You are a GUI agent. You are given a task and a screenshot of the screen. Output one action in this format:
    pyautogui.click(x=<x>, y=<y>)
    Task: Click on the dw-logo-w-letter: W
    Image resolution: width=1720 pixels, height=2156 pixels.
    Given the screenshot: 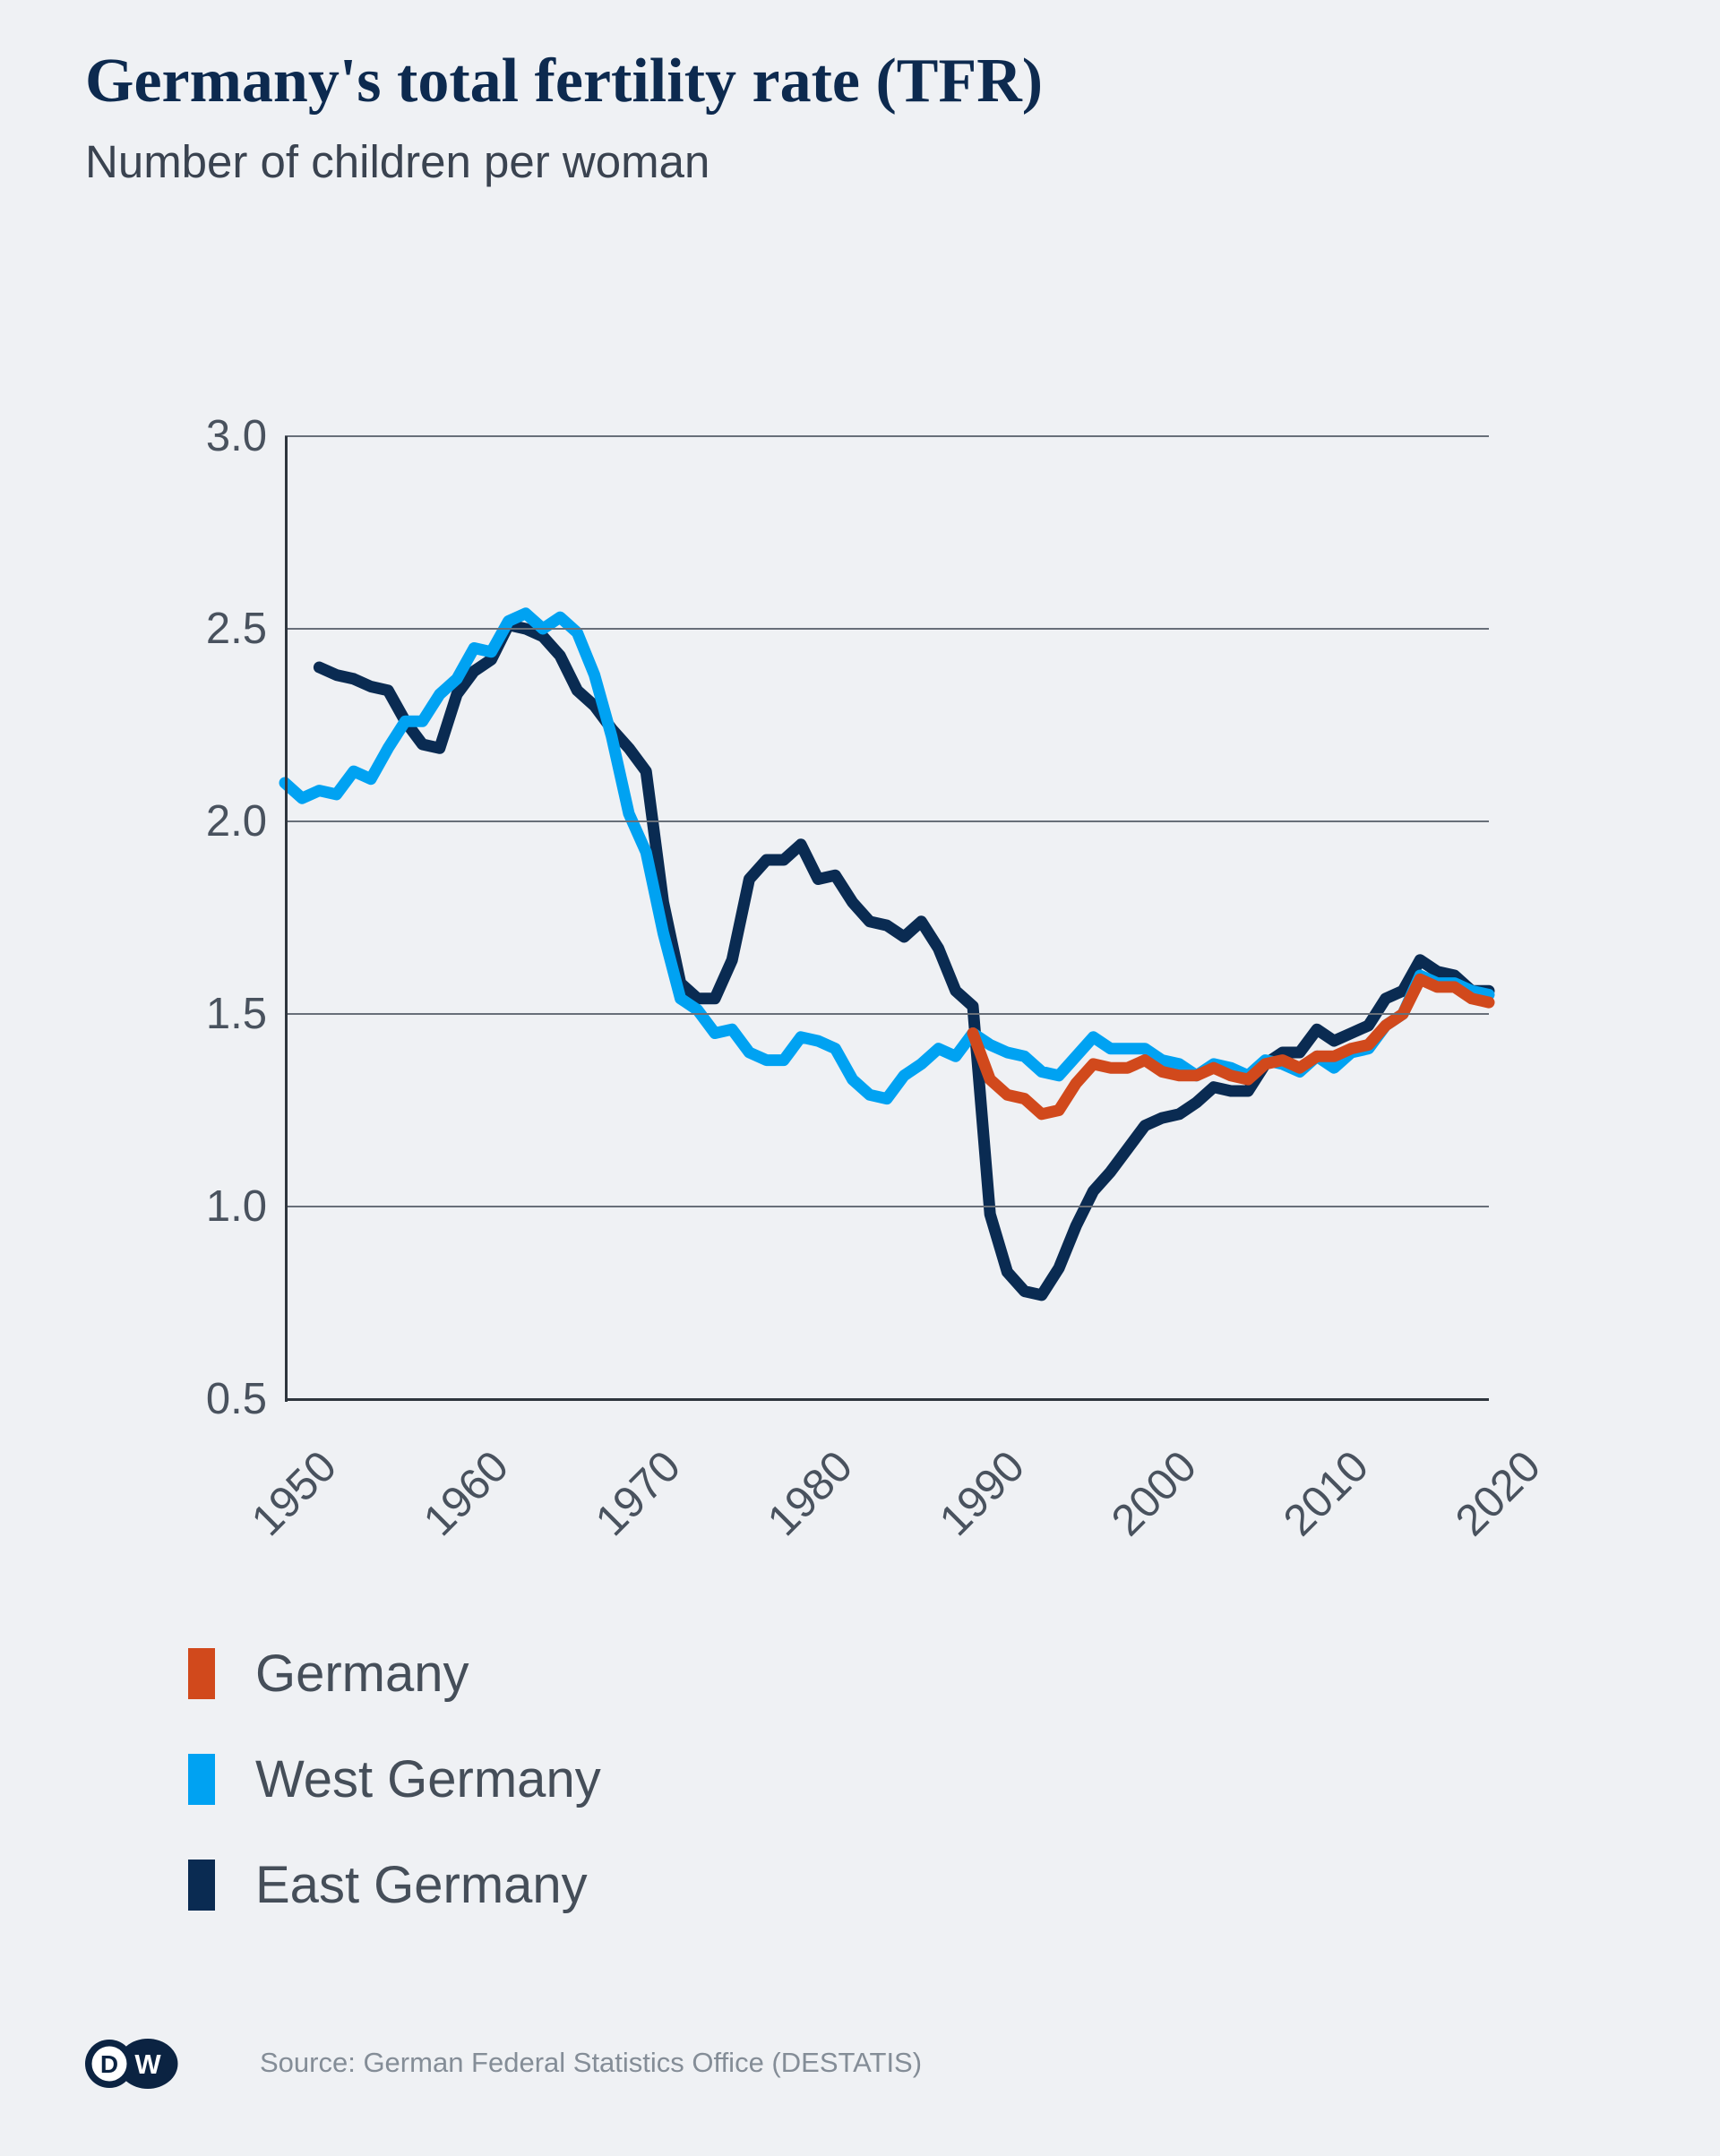 What is the action you would take?
    pyautogui.click(x=147, y=2064)
    